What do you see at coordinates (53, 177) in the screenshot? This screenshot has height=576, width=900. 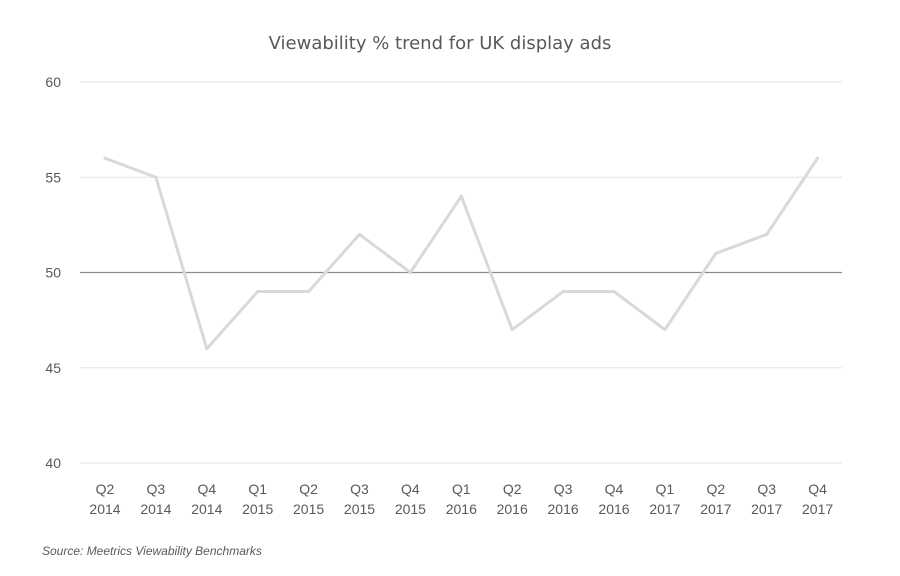 I see `y-tick-label-55: 55` at bounding box center [53, 177].